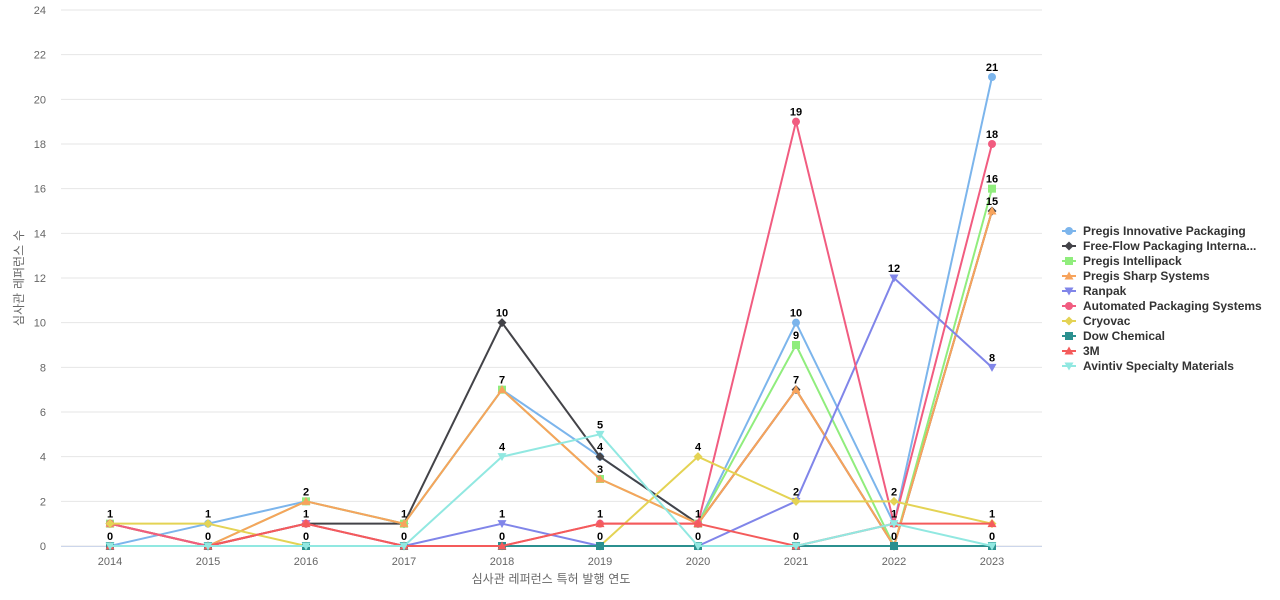 Image resolution: width=1280 pixels, height=600 pixels. I want to click on legend-label: Ranpak, so click(1105, 291).